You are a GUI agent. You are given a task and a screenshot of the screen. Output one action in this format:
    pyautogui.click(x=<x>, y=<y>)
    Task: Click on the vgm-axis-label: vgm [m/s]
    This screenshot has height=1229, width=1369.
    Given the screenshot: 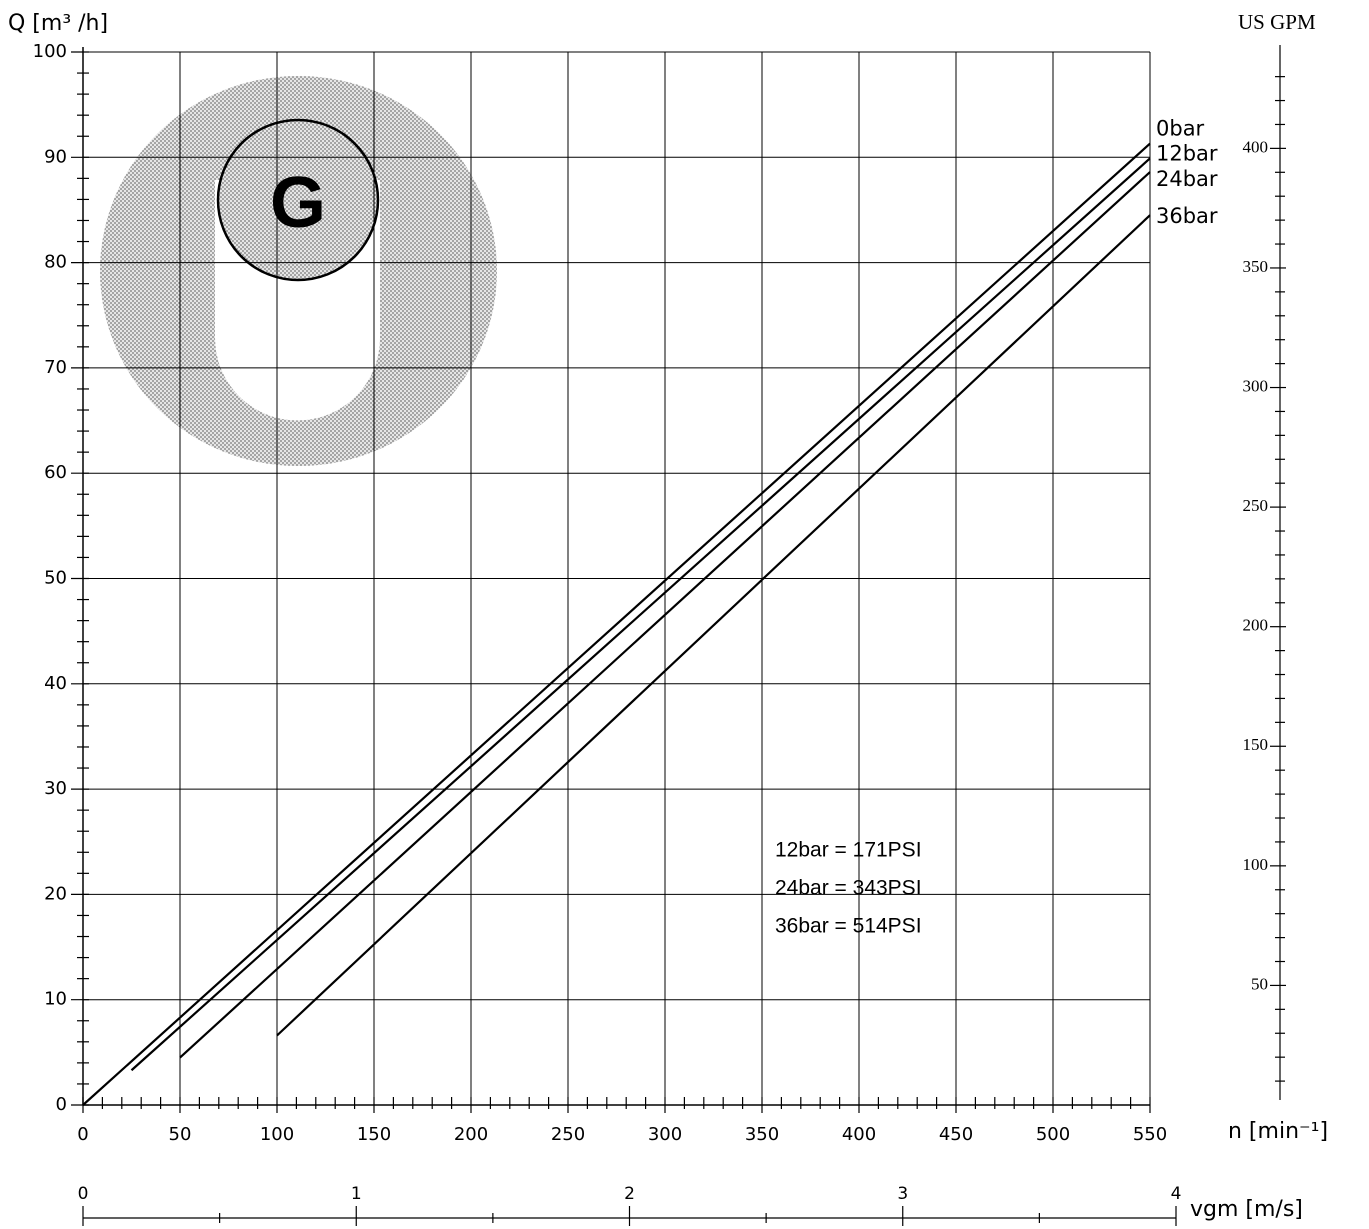 What is the action you would take?
    pyautogui.click(x=1246, y=1209)
    